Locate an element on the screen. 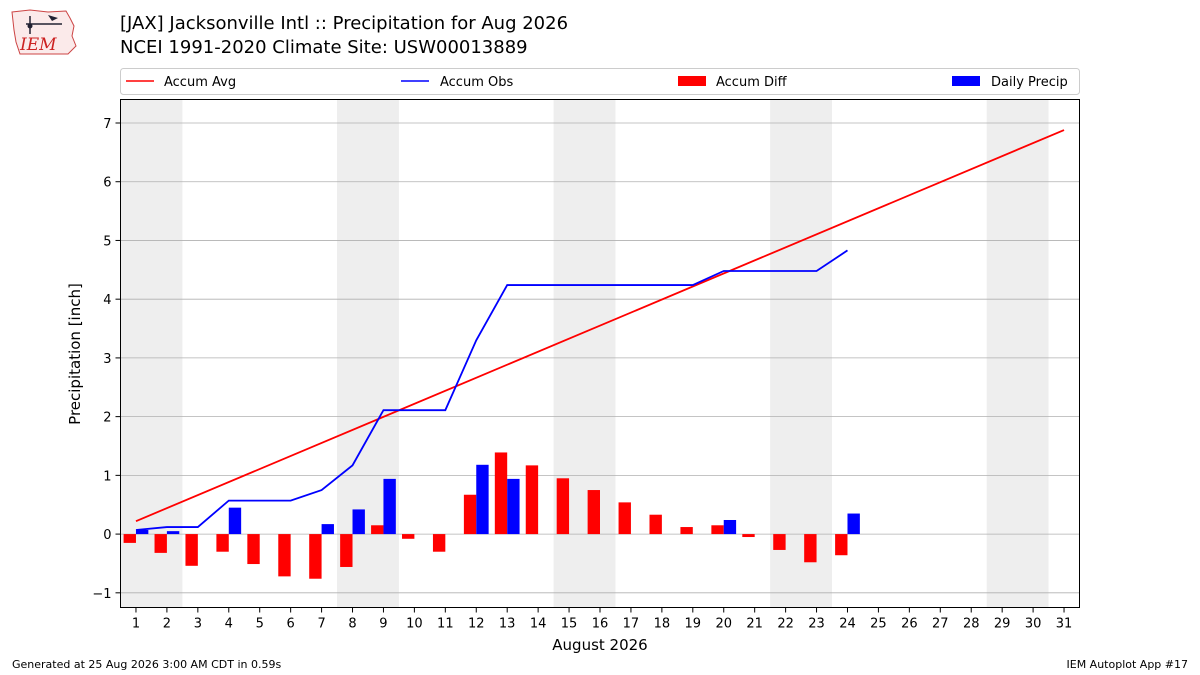 This screenshot has width=1200, height=675. legend-label-accum-avg: Accum Avg is located at coordinates (200, 82).